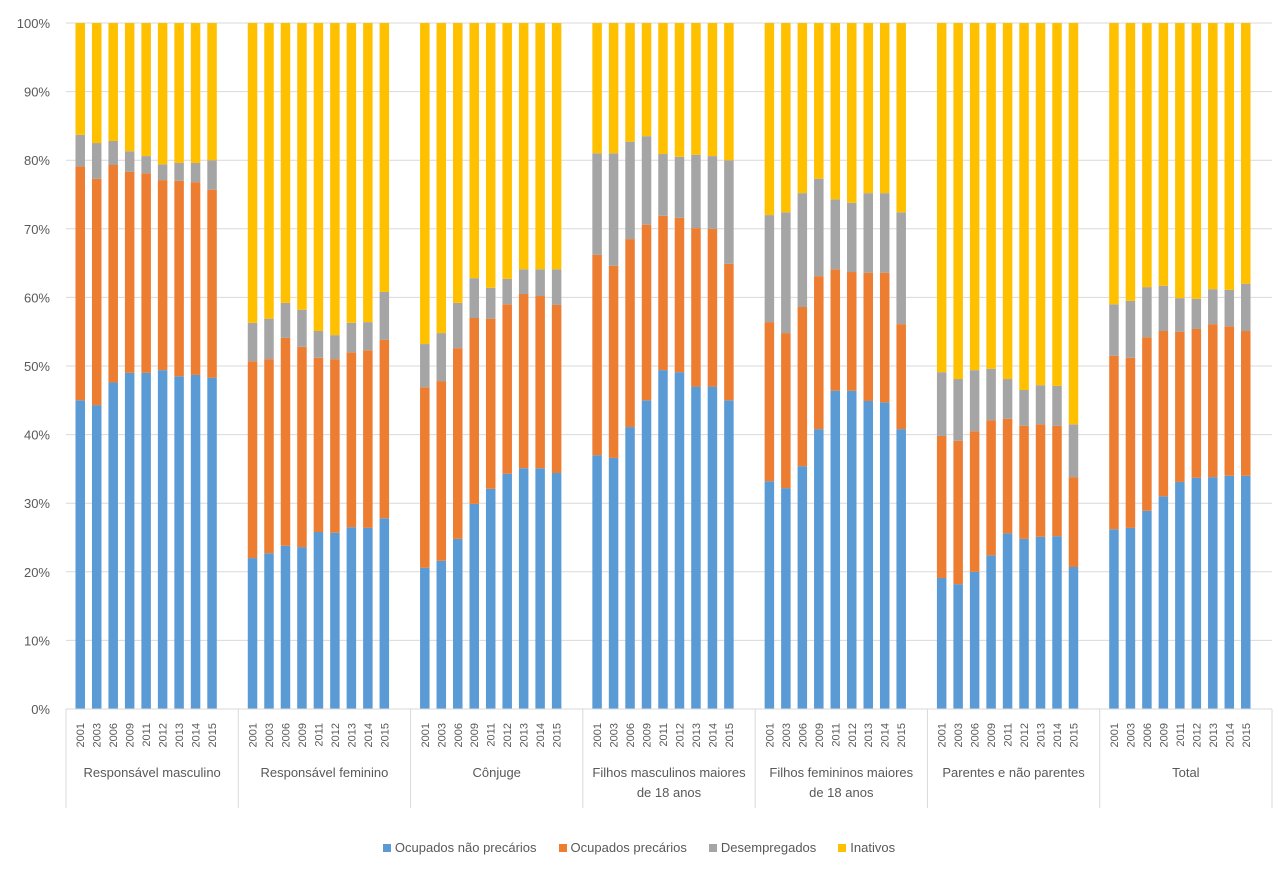 Image resolution: width=1278 pixels, height=878 pixels. Describe the element at coordinates (866, 847) in the screenshot. I see `legend-item: Inativos` at that location.